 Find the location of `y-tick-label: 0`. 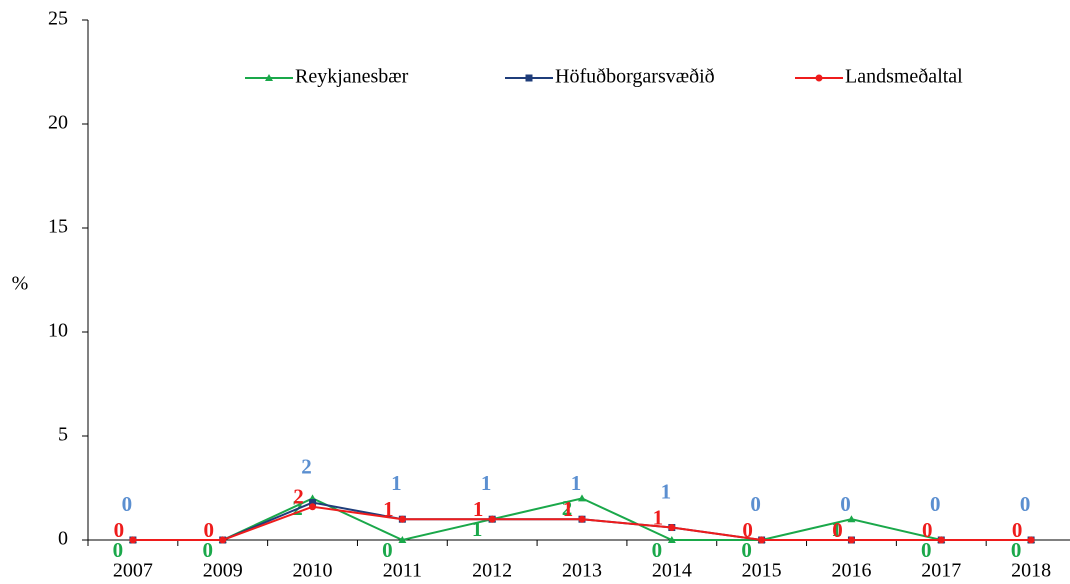

y-tick-label: 0 is located at coordinates (63, 539).